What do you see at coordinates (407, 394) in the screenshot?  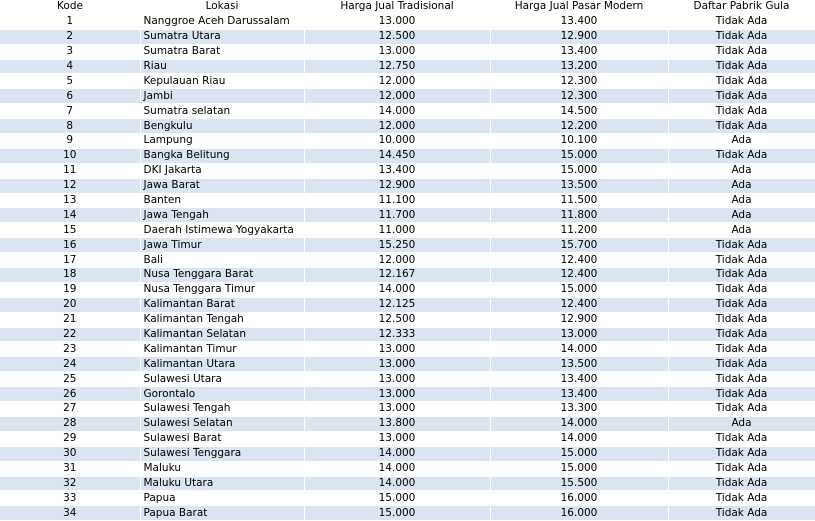 I see `table-row: 26 Gorontalo 13.000 13.400 Tidak Ada` at bounding box center [407, 394].